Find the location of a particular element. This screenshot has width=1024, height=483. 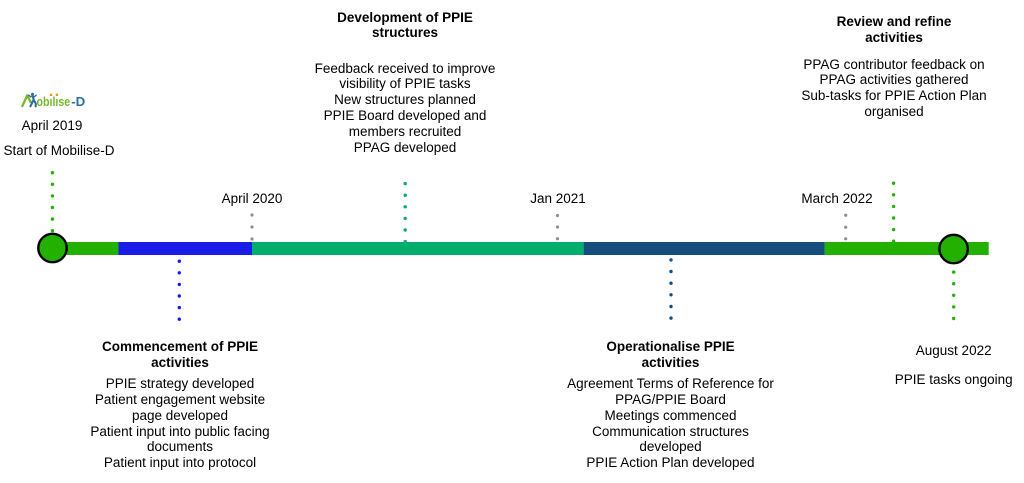

svg-text: obılıse is located at coordinates (54, 101).